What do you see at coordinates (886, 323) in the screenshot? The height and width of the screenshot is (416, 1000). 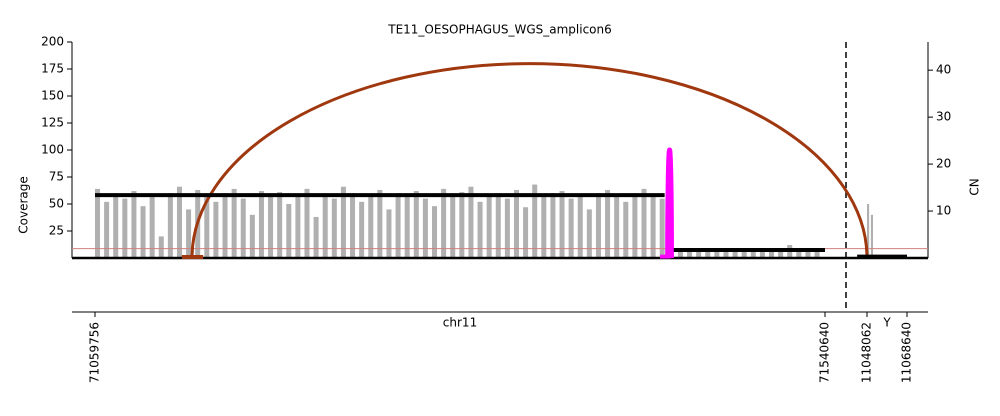 I see `segment-label: Y` at bounding box center [886, 323].